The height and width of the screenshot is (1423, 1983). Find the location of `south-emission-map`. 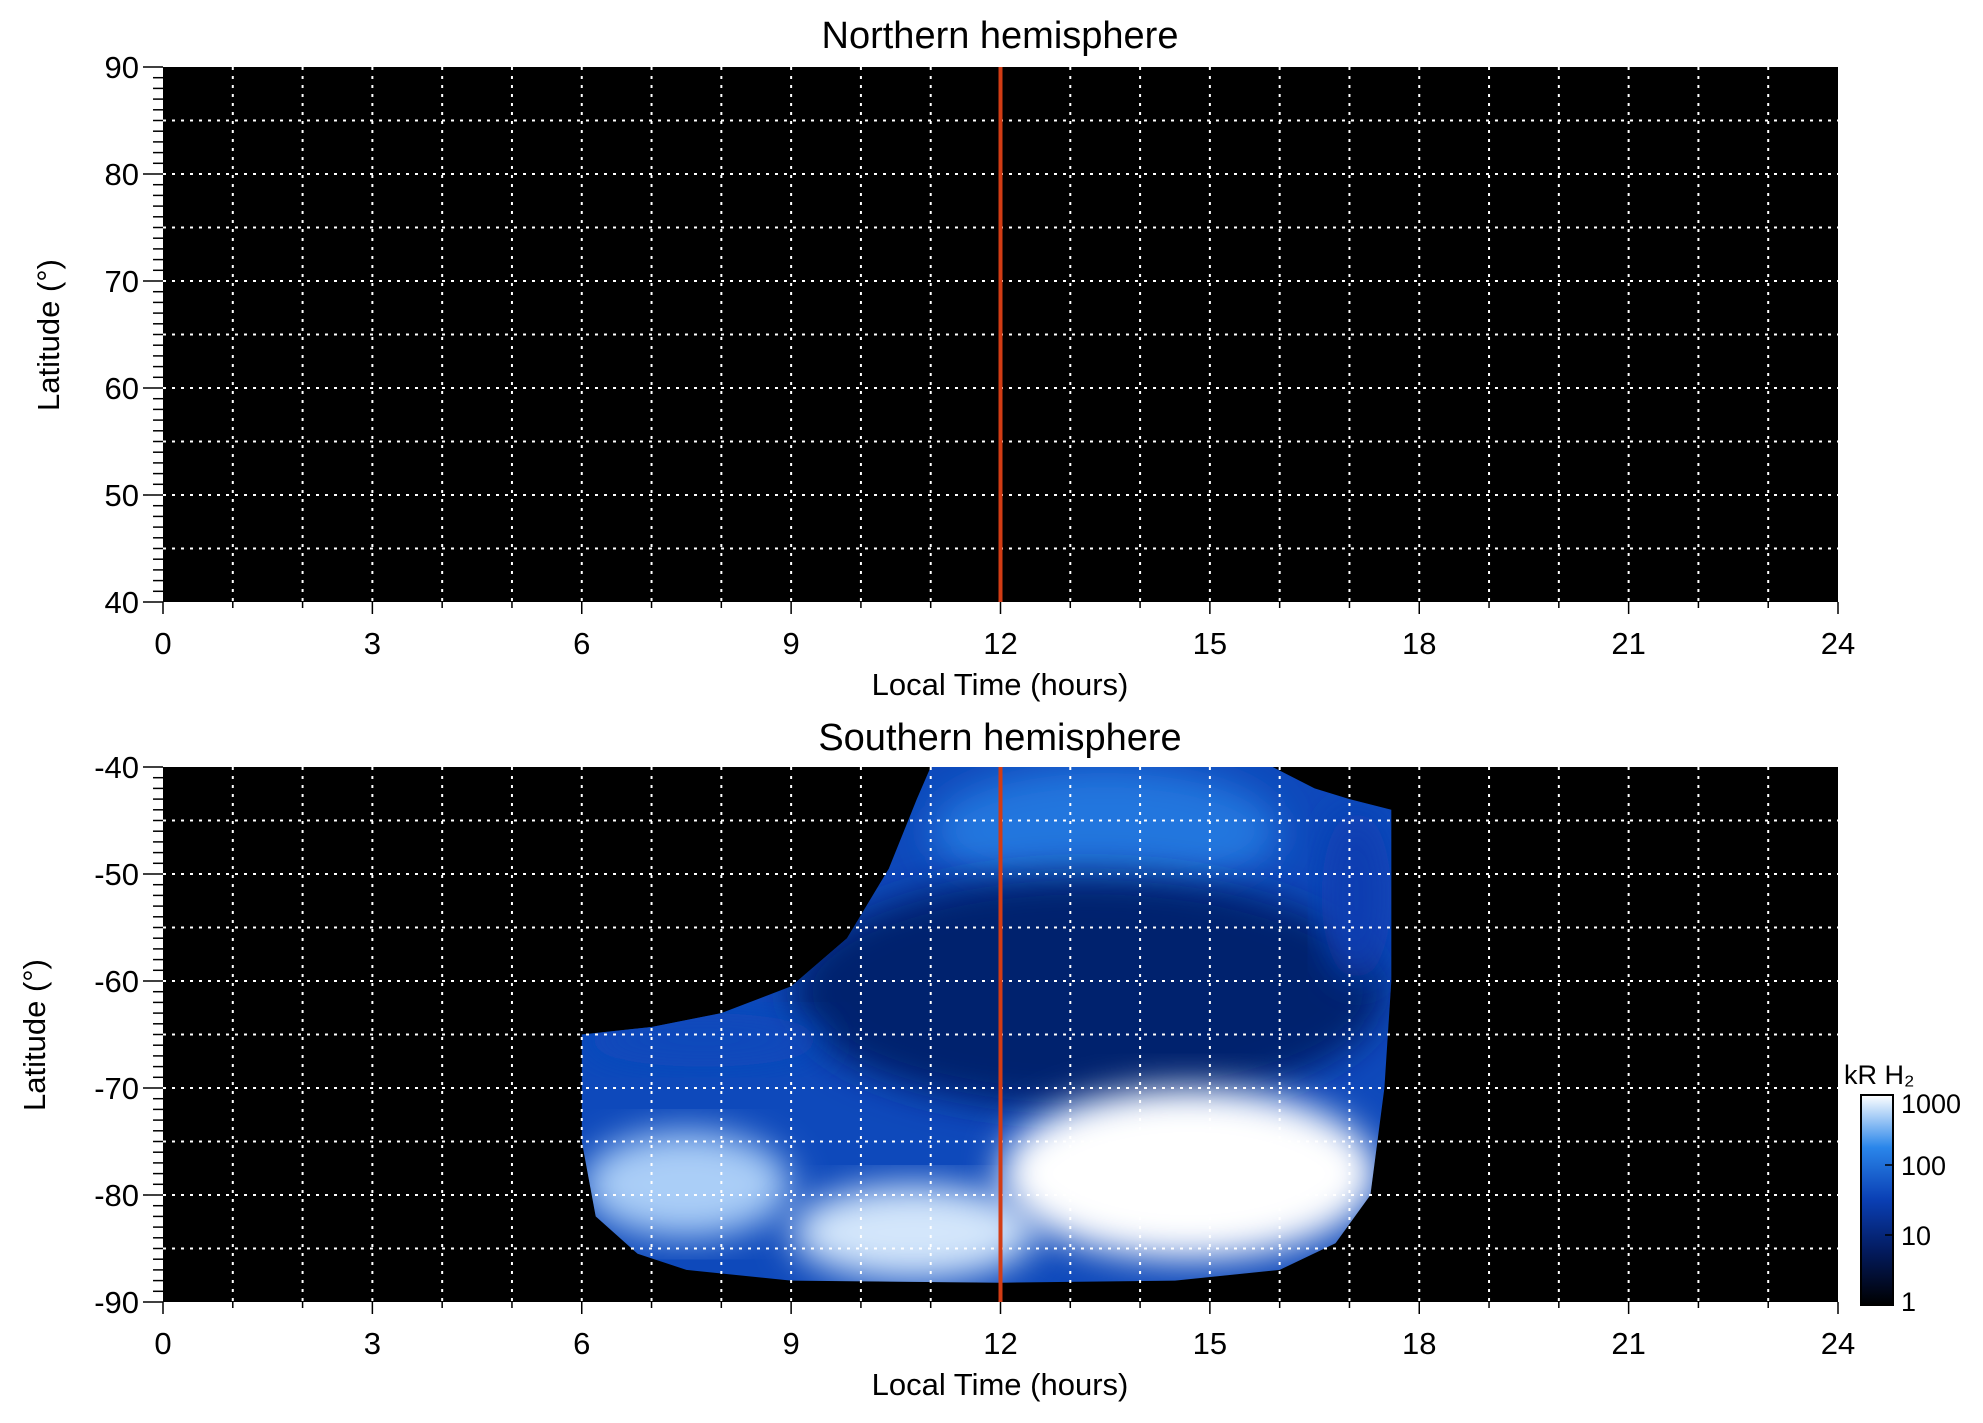

south-emission-map is located at coordinates (986, 1025).